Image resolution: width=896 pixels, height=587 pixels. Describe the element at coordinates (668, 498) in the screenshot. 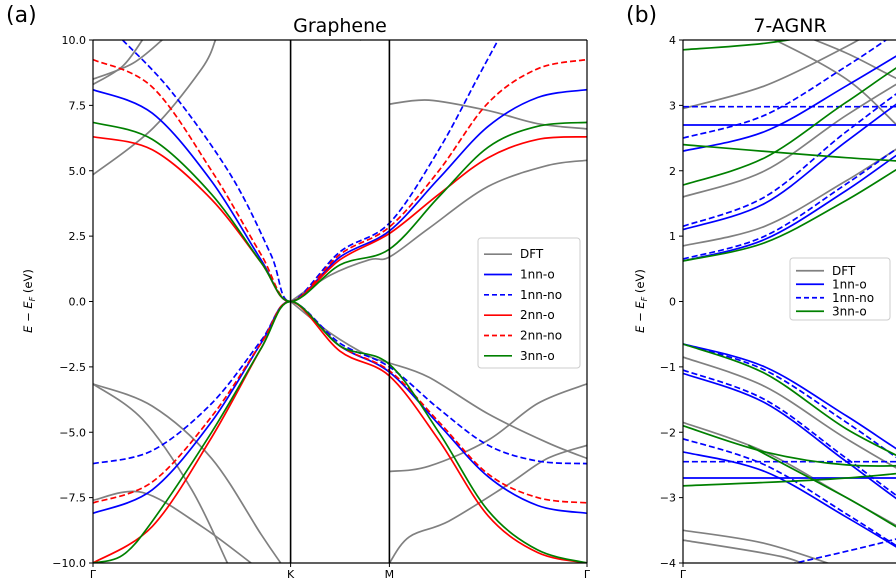

I see `y-tick-label: −3` at that location.